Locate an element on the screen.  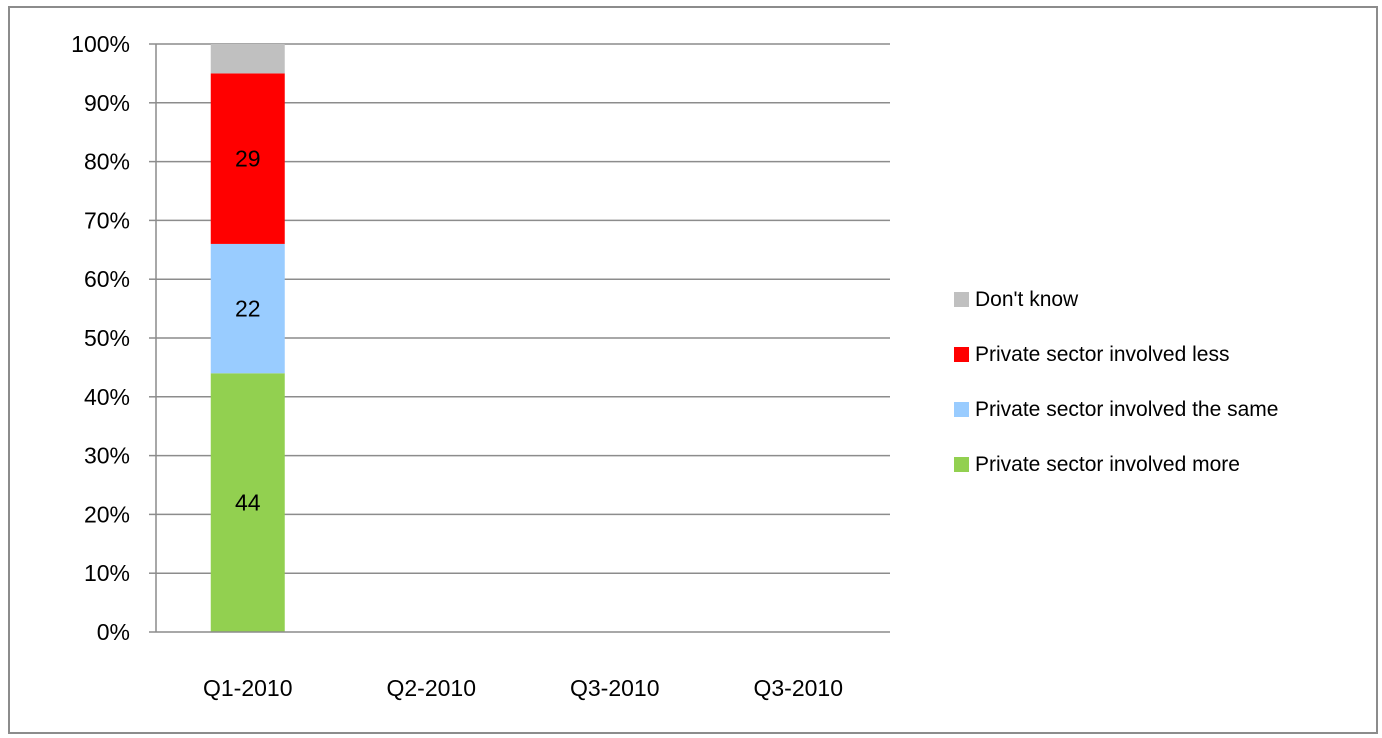
y-tick-label: 100% is located at coordinates (100, 44).